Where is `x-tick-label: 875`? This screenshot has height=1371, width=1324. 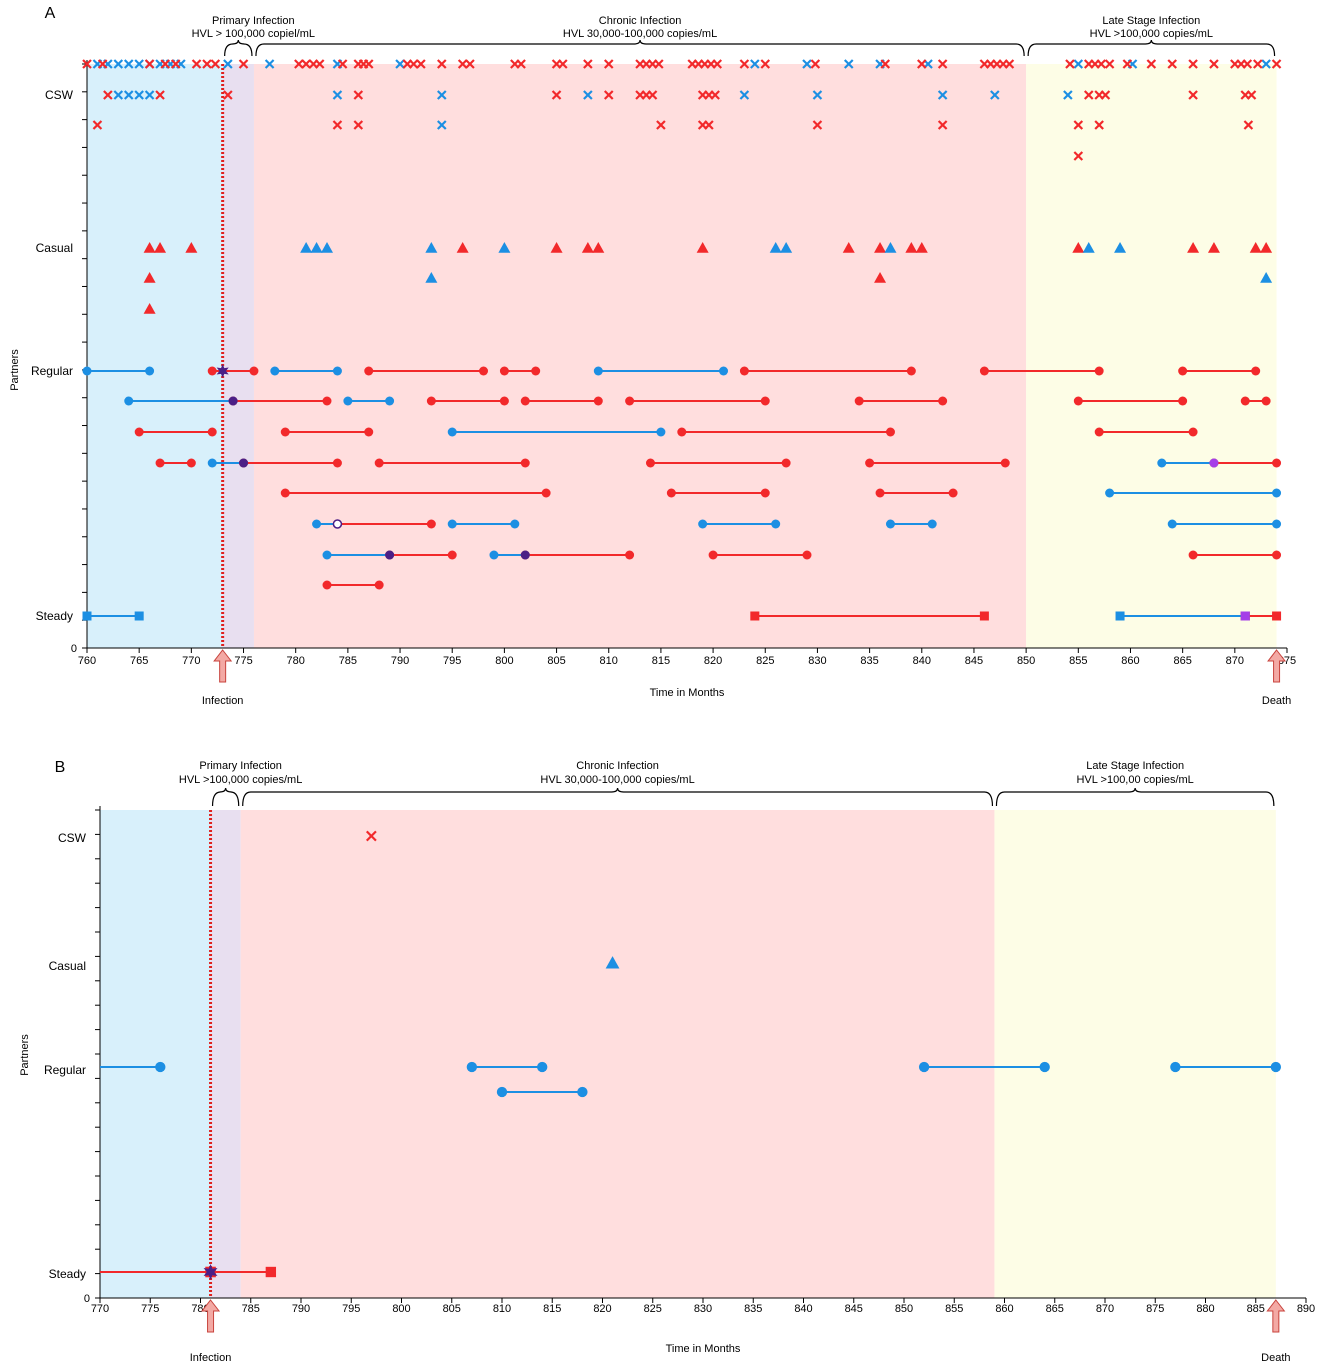
x-tick-label: 875 is located at coordinates (1155, 1309).